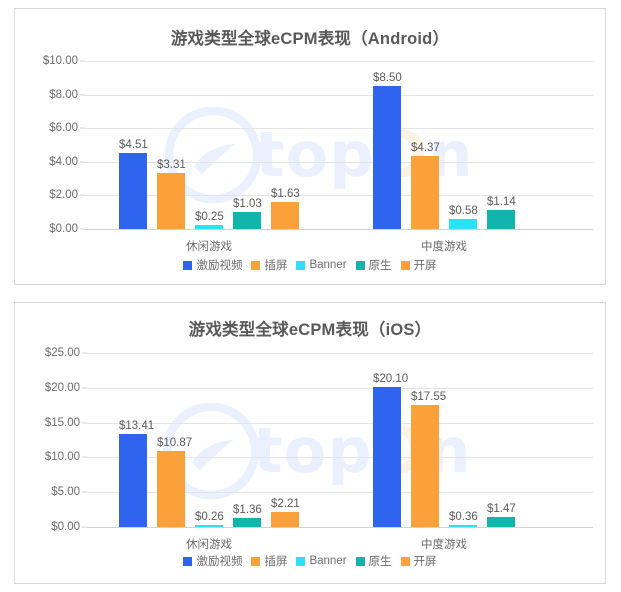  I want to click on bar-插屏: $3.31, so click(171, 145).